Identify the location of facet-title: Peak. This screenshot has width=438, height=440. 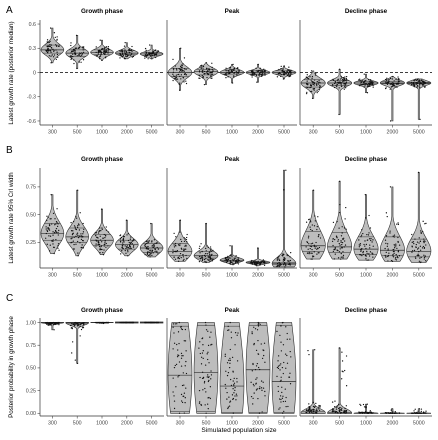
(232, 159).